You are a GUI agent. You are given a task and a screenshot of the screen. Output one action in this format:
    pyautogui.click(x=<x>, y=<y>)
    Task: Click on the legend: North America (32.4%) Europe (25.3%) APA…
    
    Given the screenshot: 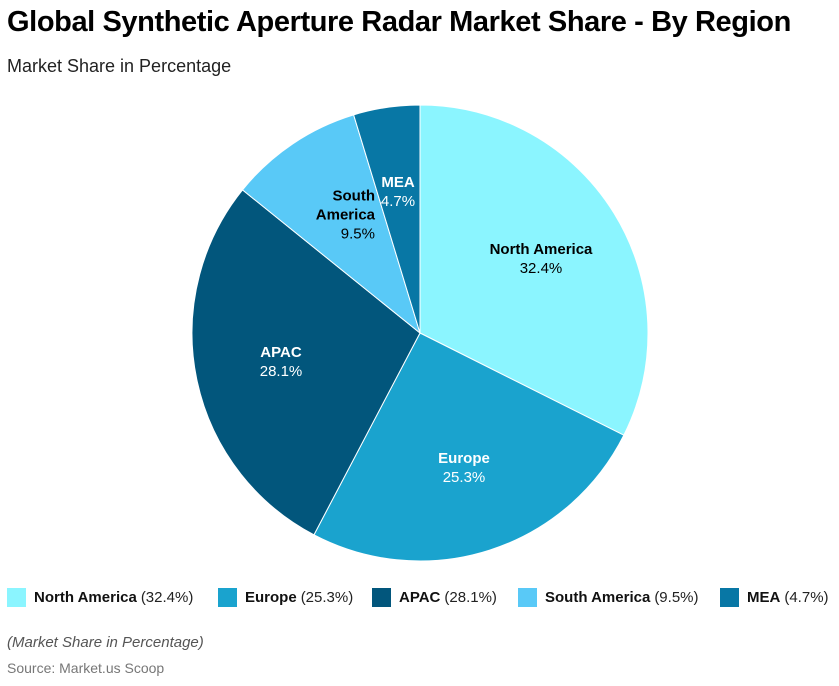 What is the action you would take?
    pyautogui.click(x=422, y=598)
    